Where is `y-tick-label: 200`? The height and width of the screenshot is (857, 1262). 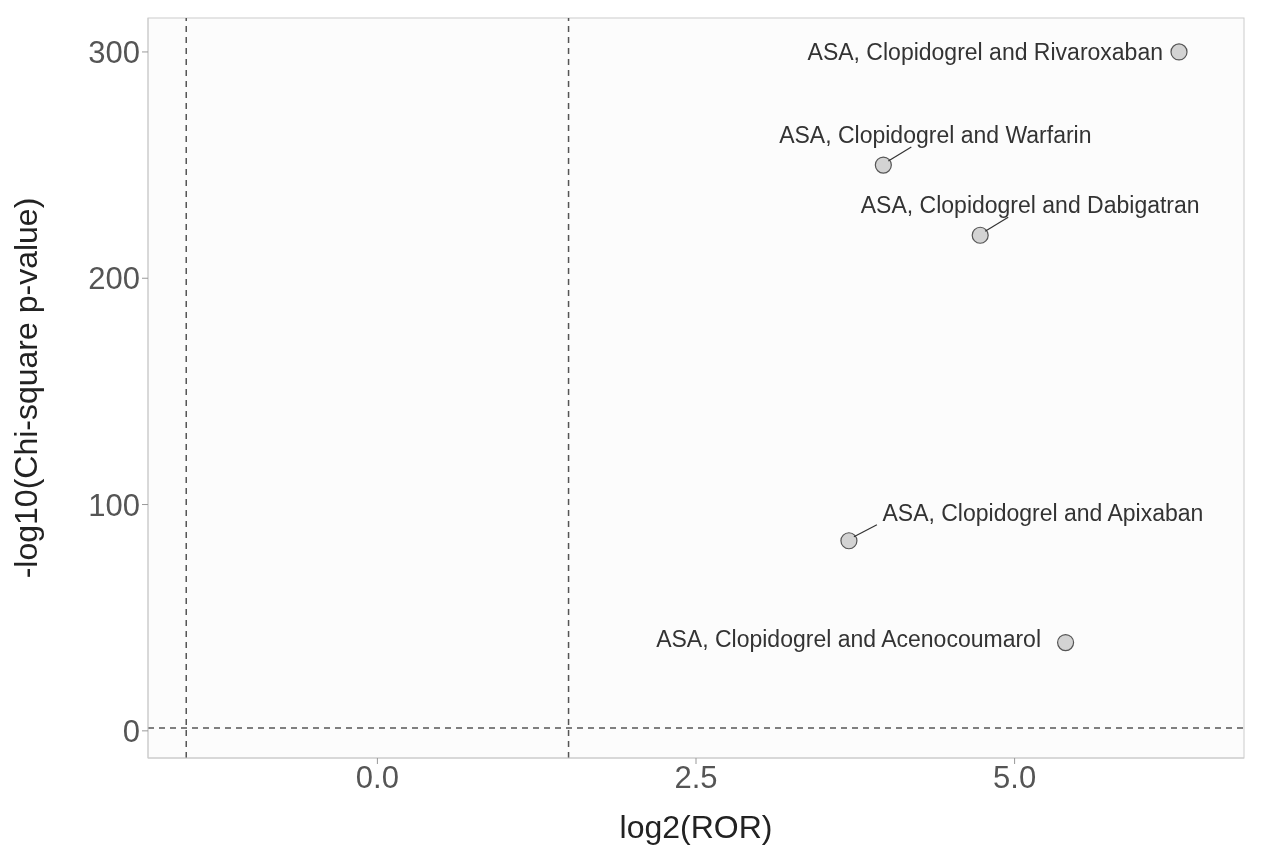
y-tick-label: 200 is located at coordinates (114, 279).